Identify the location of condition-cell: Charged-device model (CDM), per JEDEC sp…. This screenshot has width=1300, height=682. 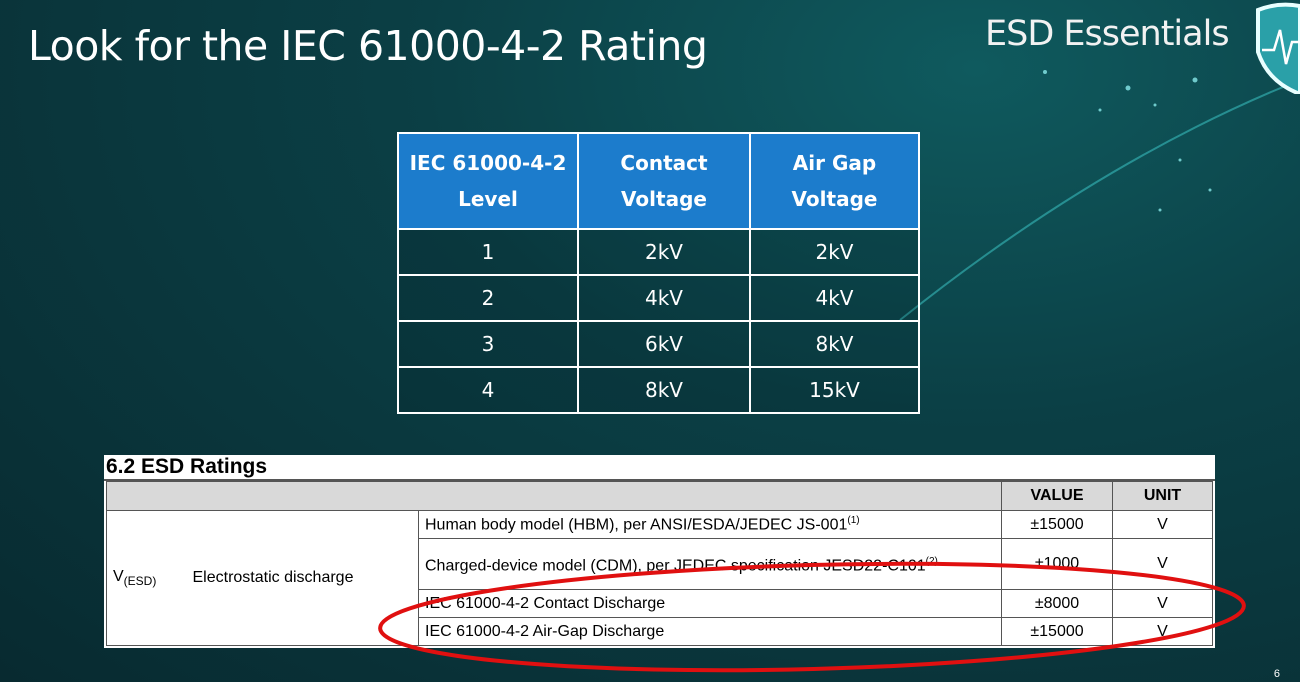
(710, 564).